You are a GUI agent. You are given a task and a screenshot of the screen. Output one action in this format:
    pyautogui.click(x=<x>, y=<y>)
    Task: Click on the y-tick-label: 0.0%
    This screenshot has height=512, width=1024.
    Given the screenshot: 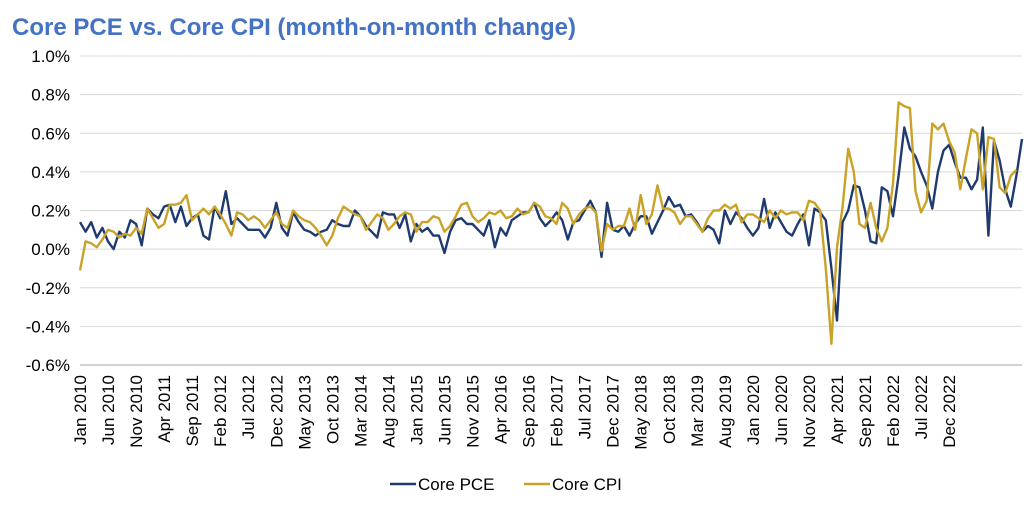 What is the action you would take?
    pyautogui.click(x=50, y=249)
    